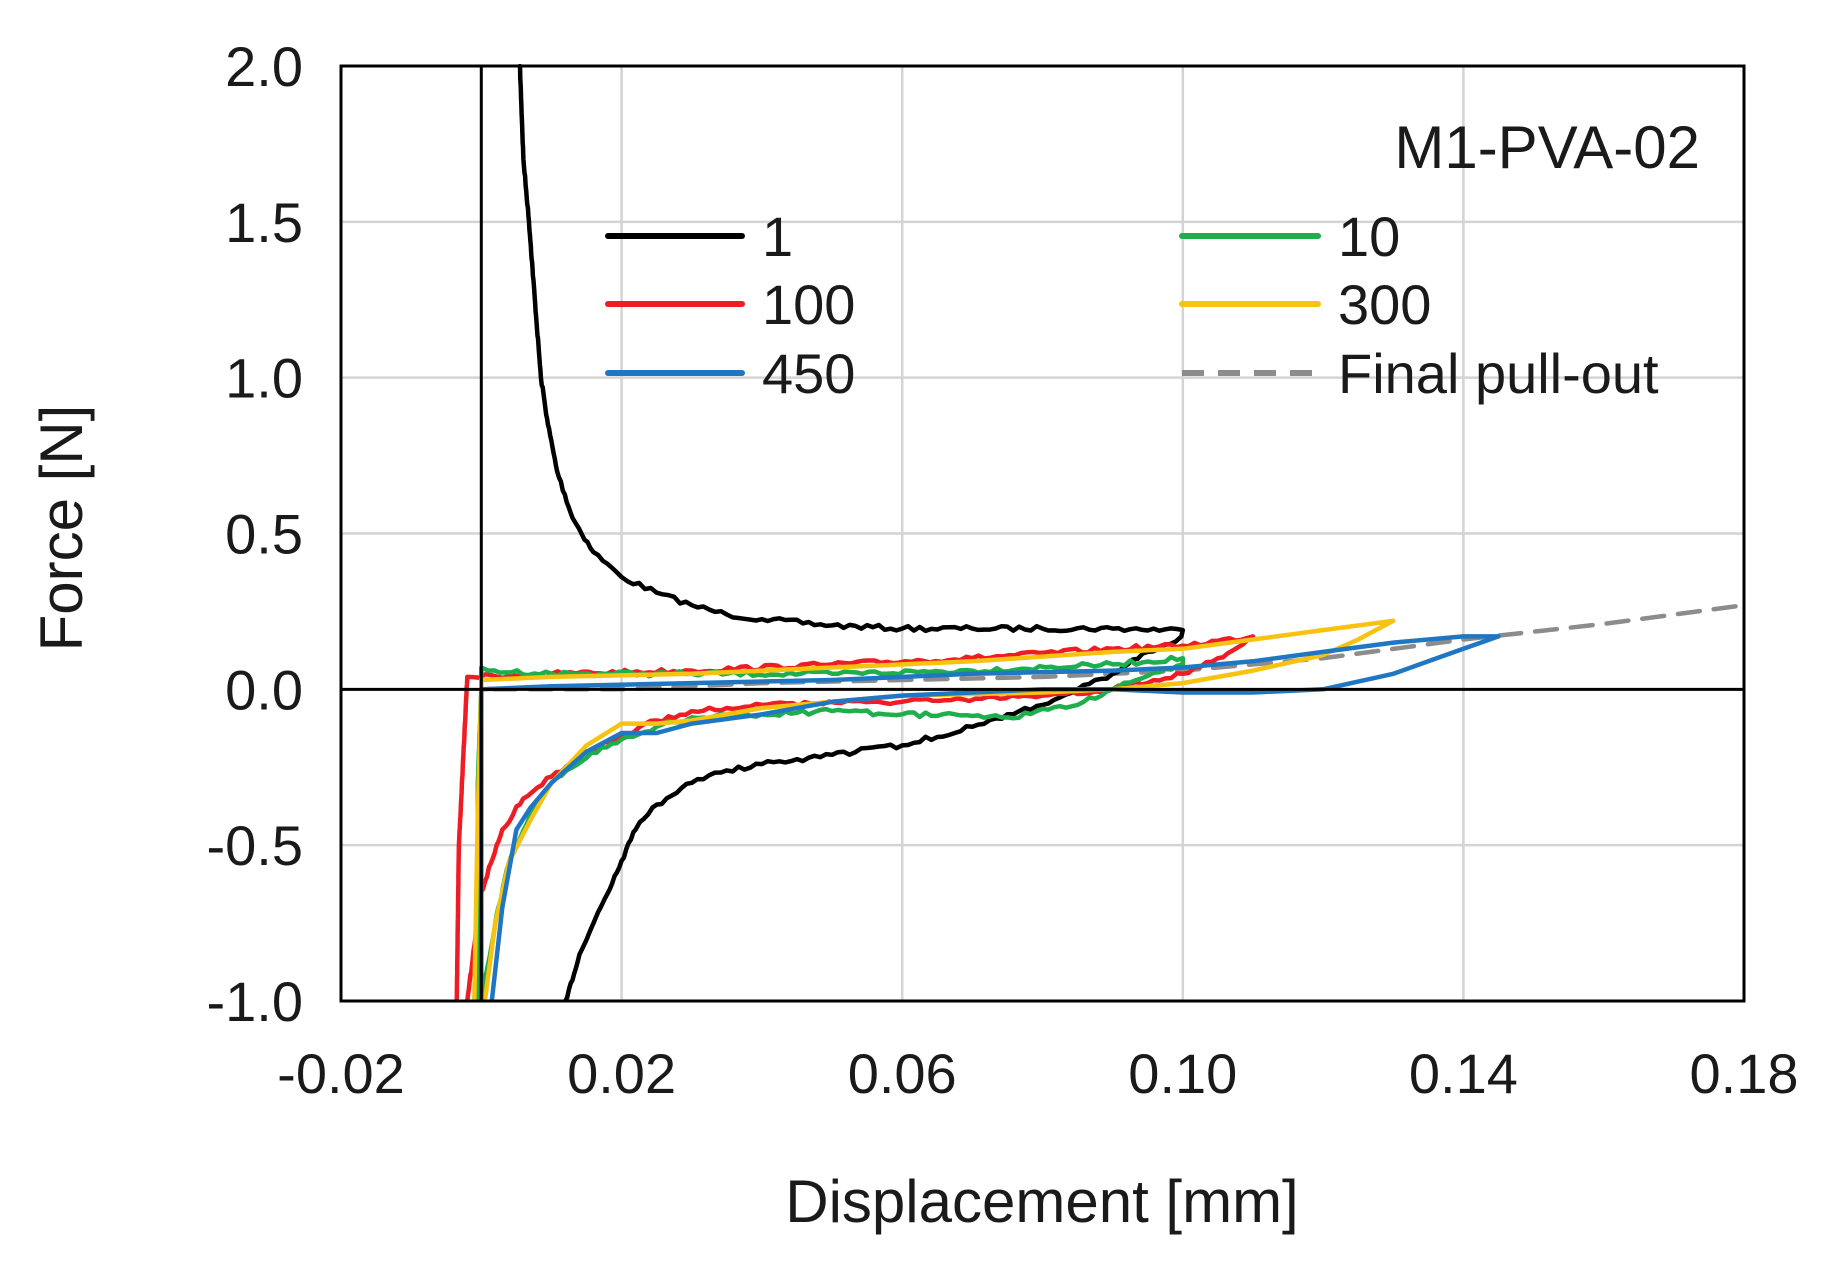  I want to click on legend-label: Final pull-out, so click(1498, 373).